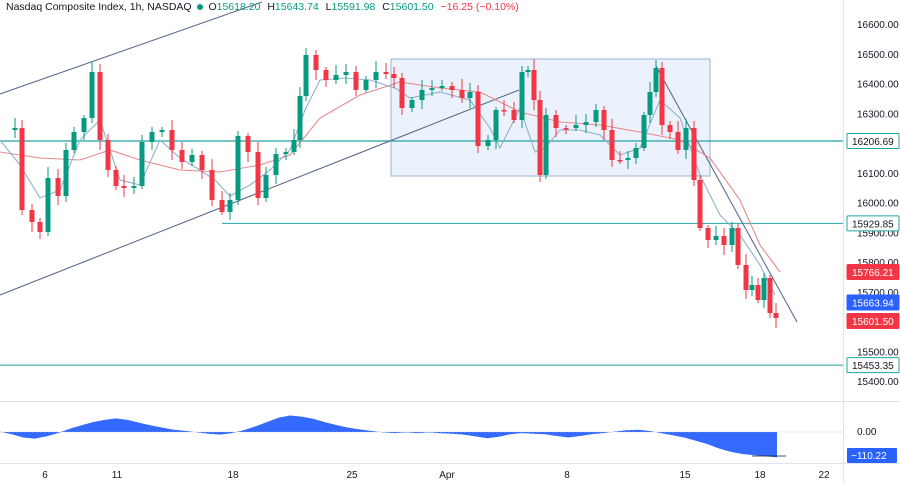 This screenshot has width=900, height=488. Describe the element at coordinates (271, 7) in the screenshot. I see `high-label: H` at that location.